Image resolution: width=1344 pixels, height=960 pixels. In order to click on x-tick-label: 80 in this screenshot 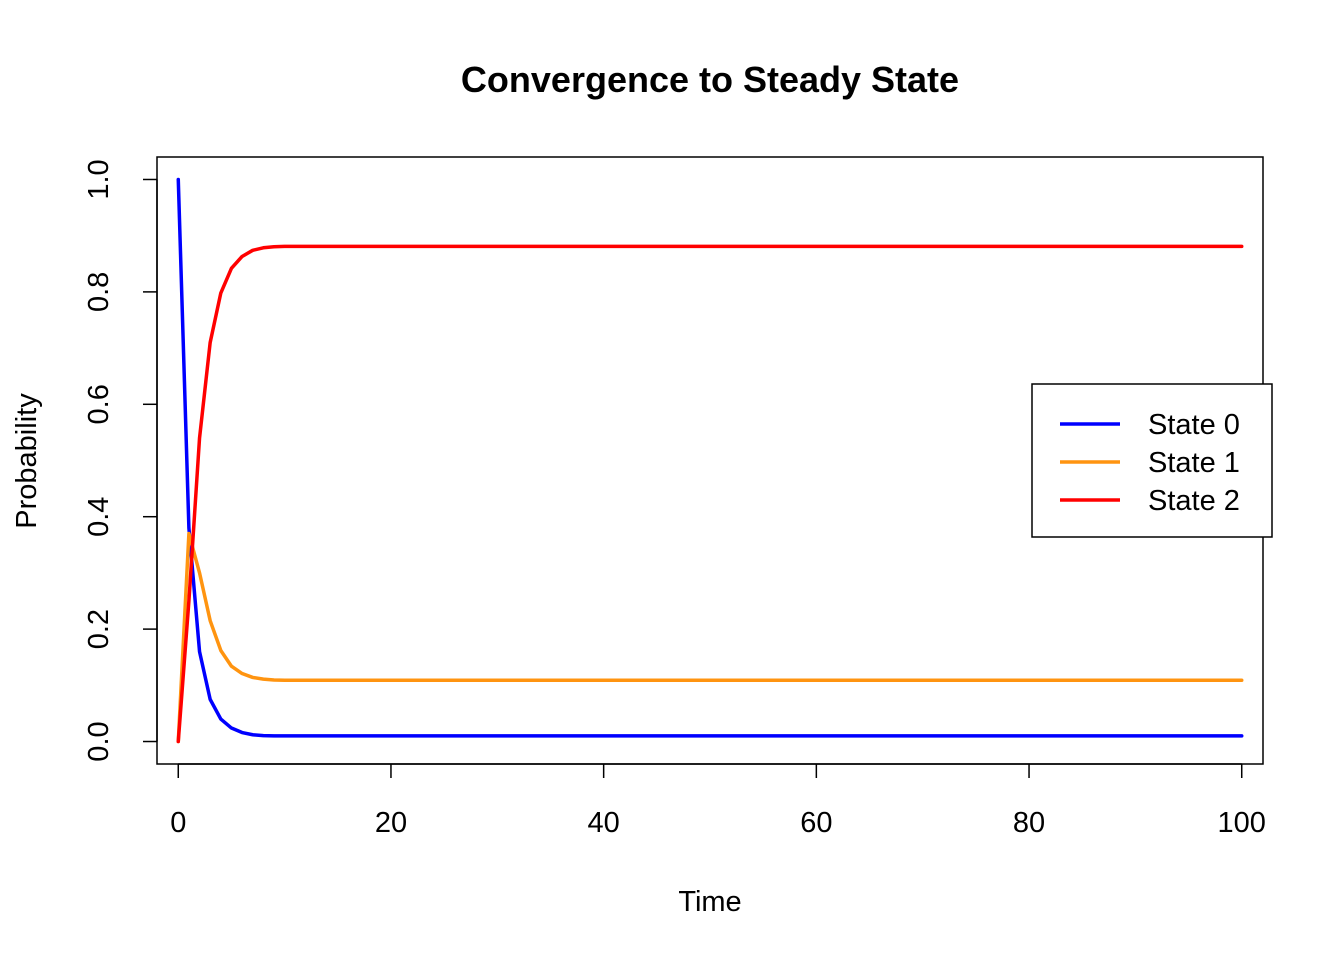, I will do `click(1029, 823)`.